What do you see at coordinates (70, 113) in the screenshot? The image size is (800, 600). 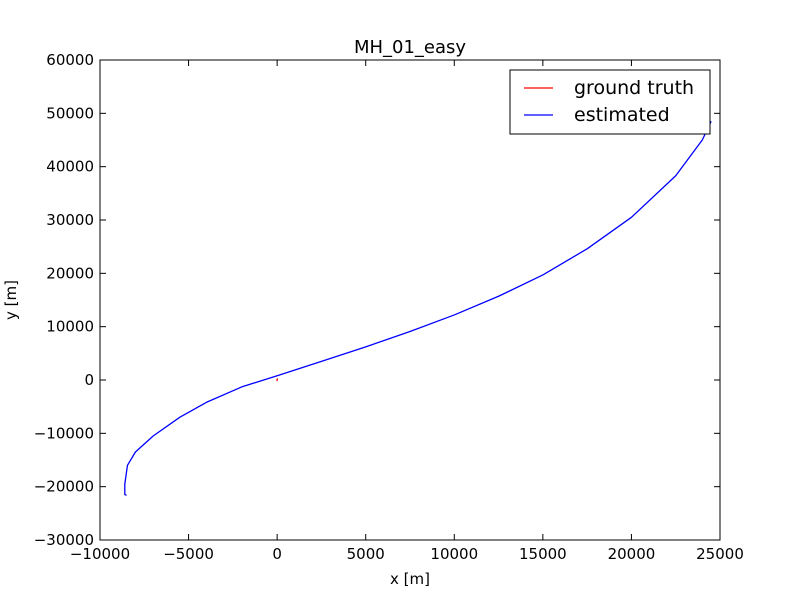 I see `y-tick-label: 50000` at bounding box center [70, 113].